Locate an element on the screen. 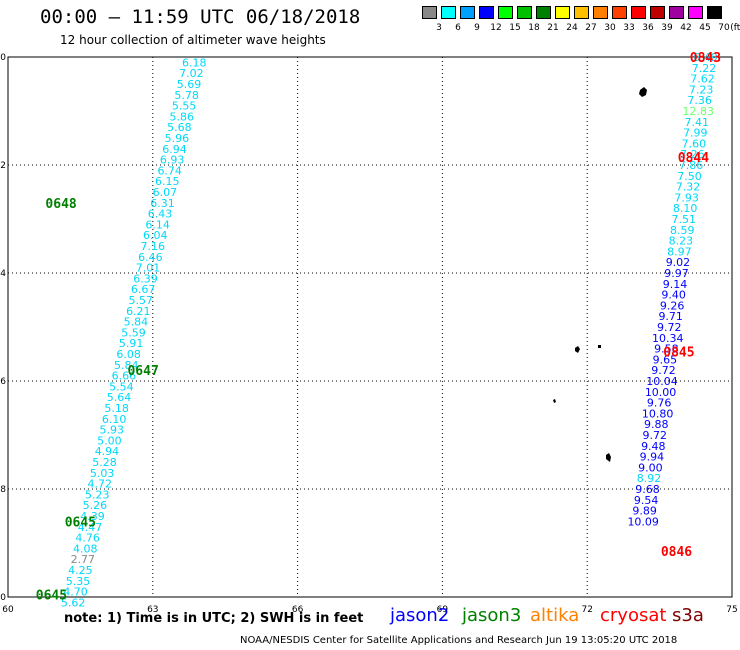 This screenshot has height=650, width=740. x-tick-label: 69 is located at coordinates (443, 610).